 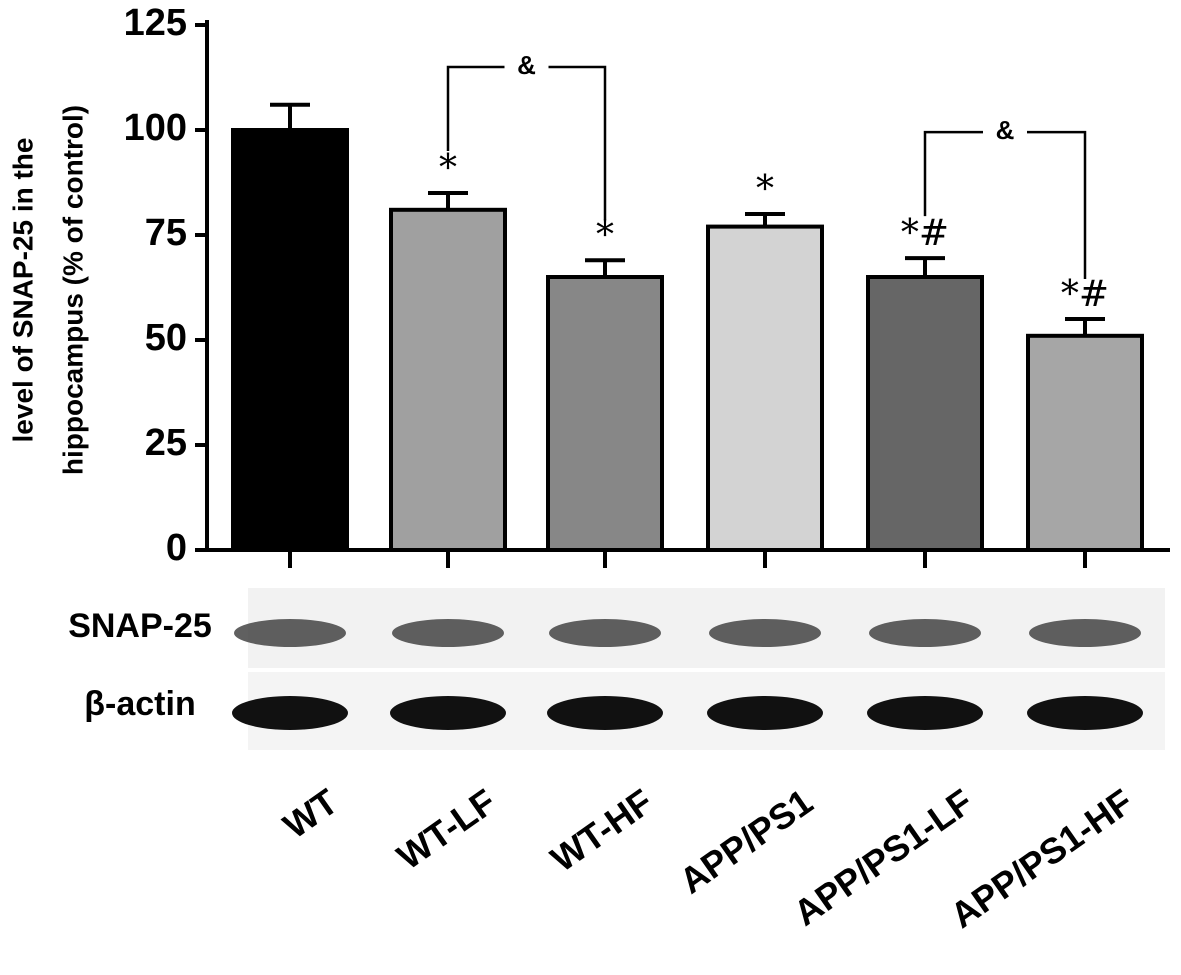 What do you see at coordinates (746, 841) in the screenshot?
I see `x-tick-label: APP/PS1` at bounding box center [746, 841].